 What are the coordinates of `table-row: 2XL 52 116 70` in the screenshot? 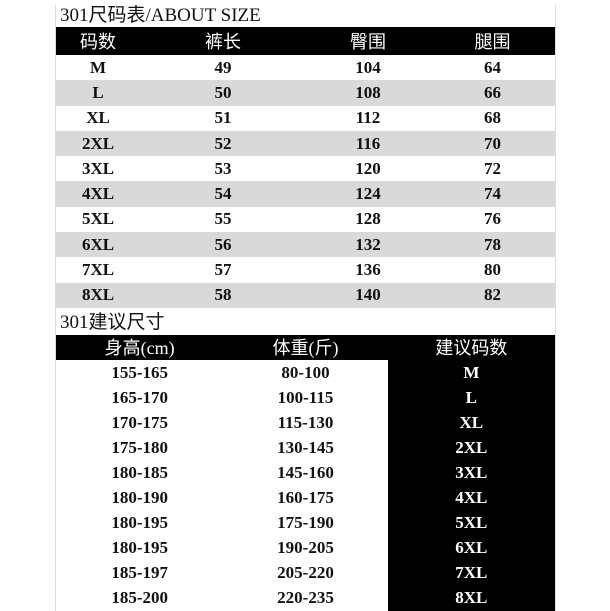 It's located at (305, 143).